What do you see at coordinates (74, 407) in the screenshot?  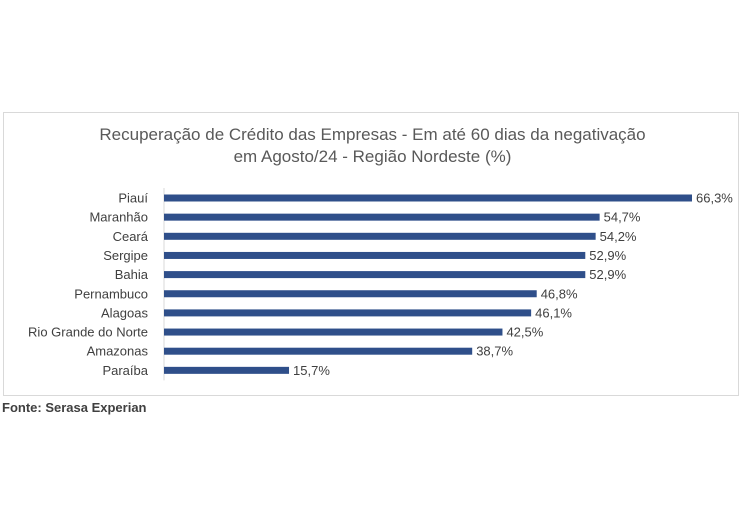 I see `source-note: Fonte: Serasa Experian` at bounding box center [74, 407].